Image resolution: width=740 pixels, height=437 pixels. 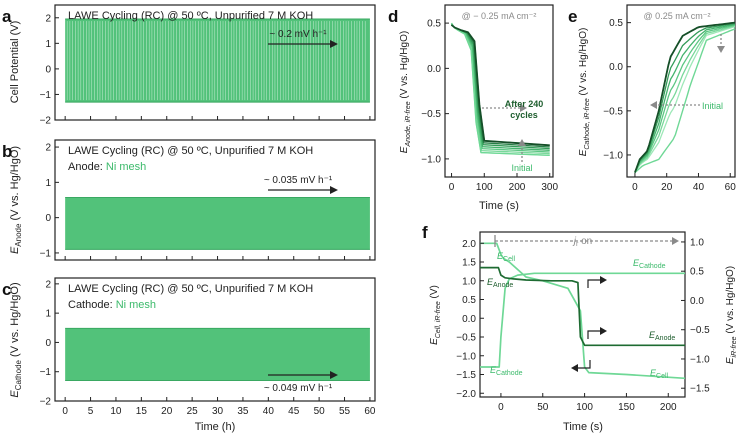 What do you see at coordinates (584, 407) in the screenshot?
I see `panel-f-xtick-label-2: 100` at bounding box center [584, 407].